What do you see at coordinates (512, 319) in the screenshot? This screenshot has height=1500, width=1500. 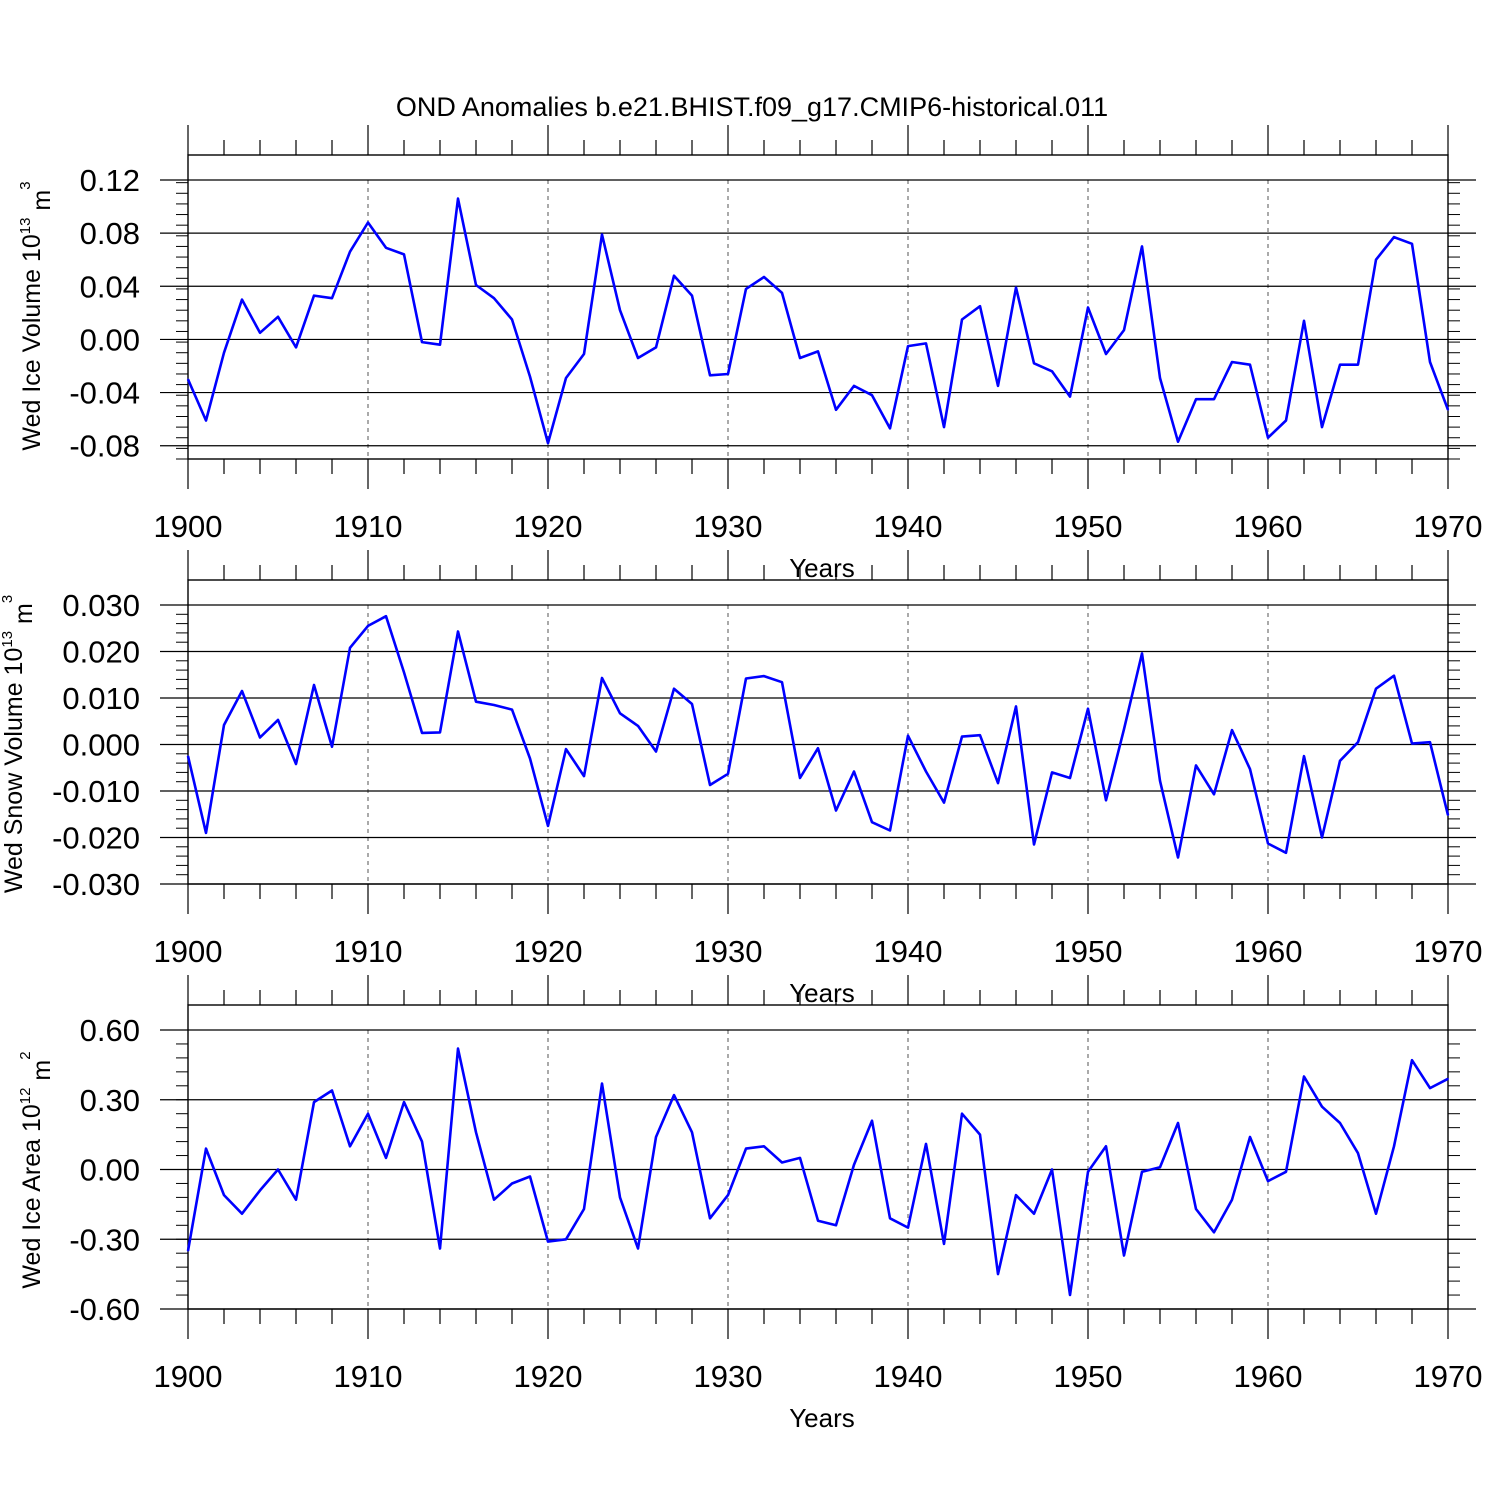 I see `data-point-1918` at bounding box center [512, 319].